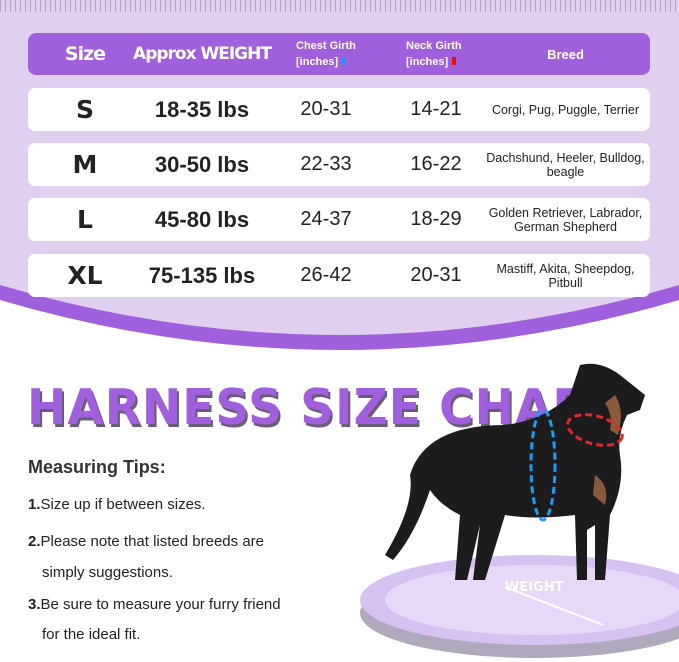 The image size is (679, 662). I want to click on cell-chest: 22-33, so click(326, 164).